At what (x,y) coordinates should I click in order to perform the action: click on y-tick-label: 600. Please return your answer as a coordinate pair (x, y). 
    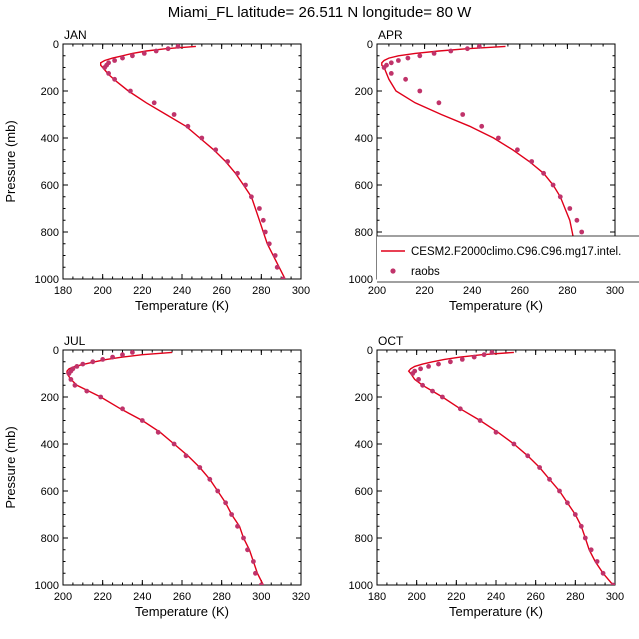
    Looking at the image, I should click on (364, 186).